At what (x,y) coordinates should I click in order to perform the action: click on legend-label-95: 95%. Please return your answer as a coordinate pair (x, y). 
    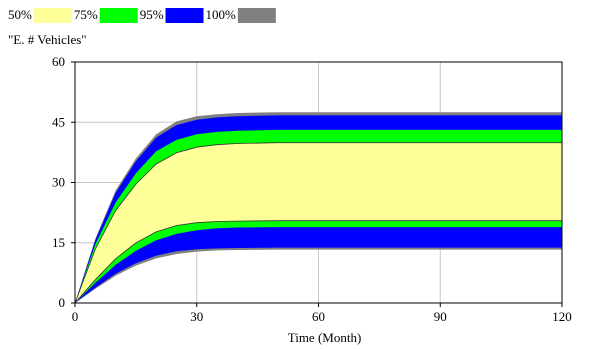
    Looking at the image, I should click on (152, 14).